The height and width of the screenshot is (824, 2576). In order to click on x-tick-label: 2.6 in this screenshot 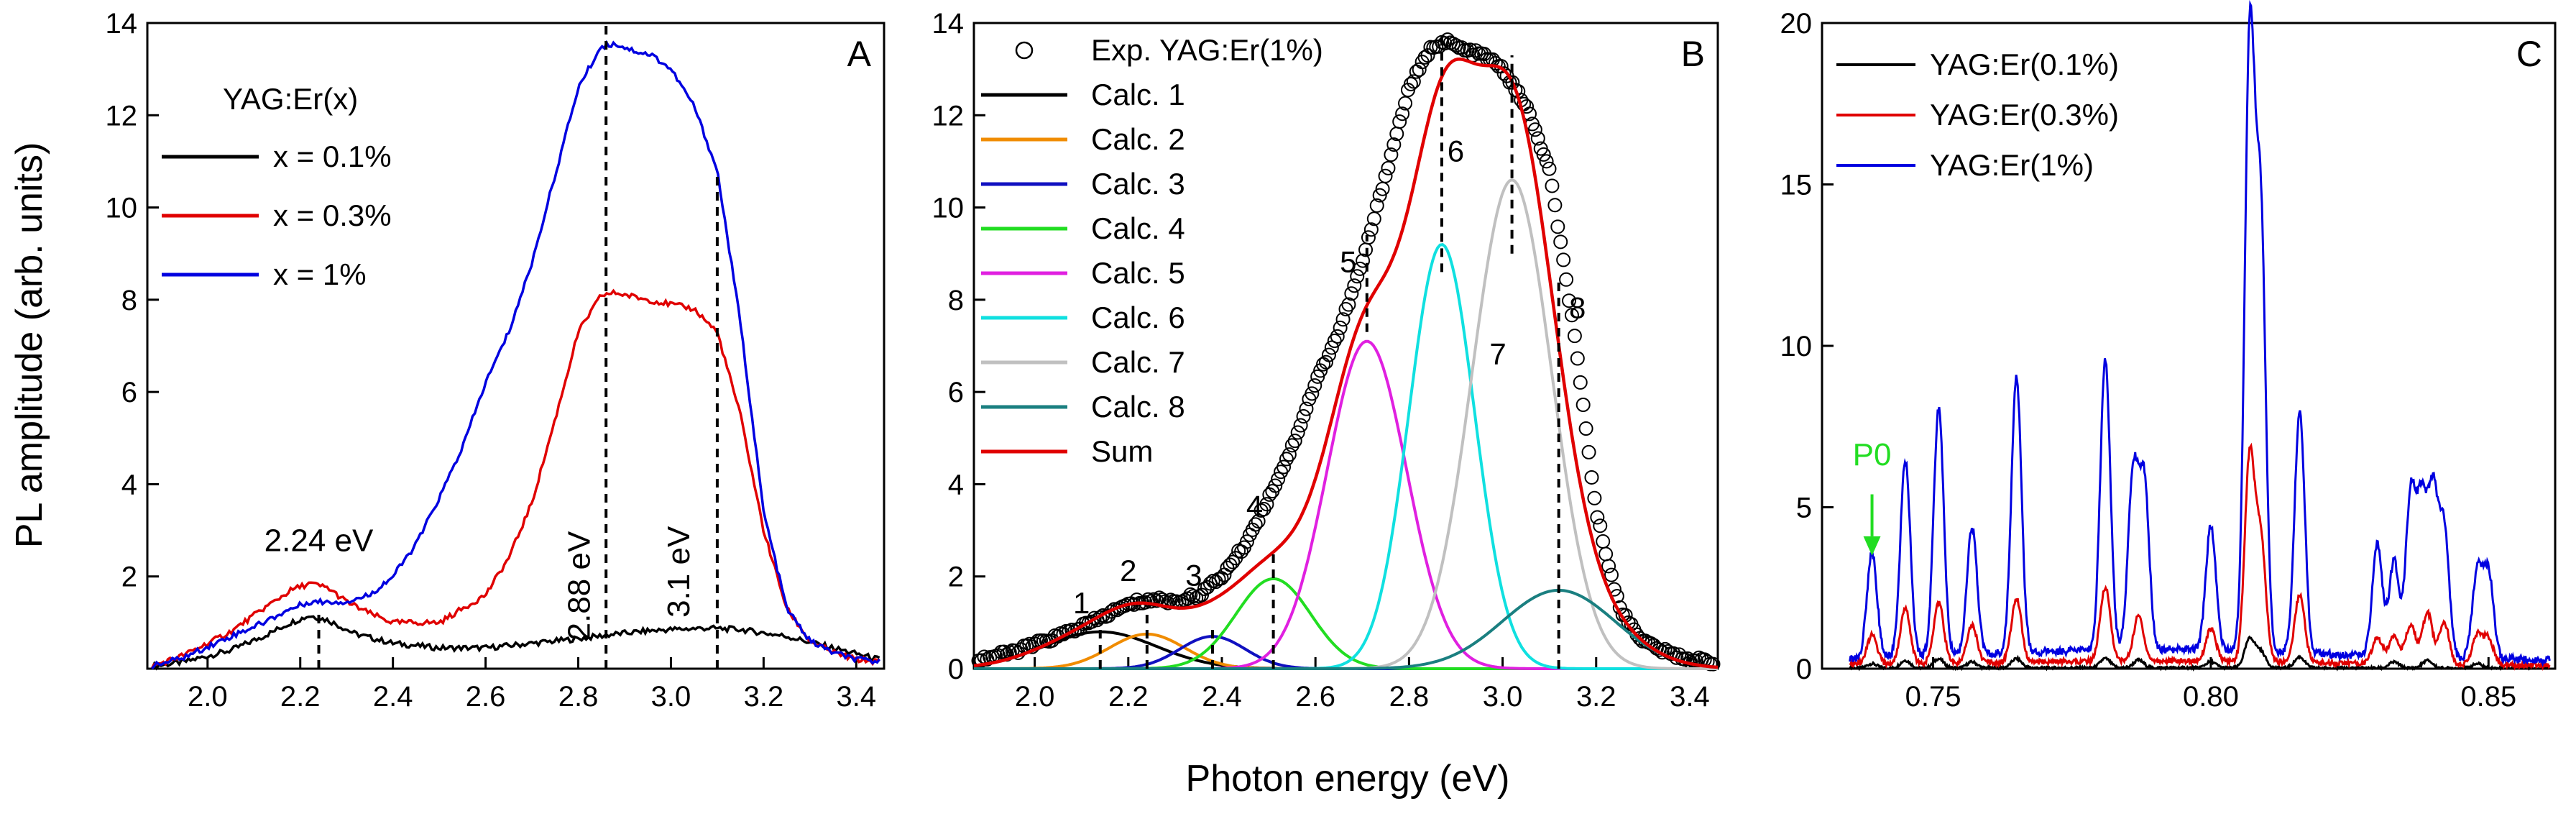, I will do `click(1315, 697)`.